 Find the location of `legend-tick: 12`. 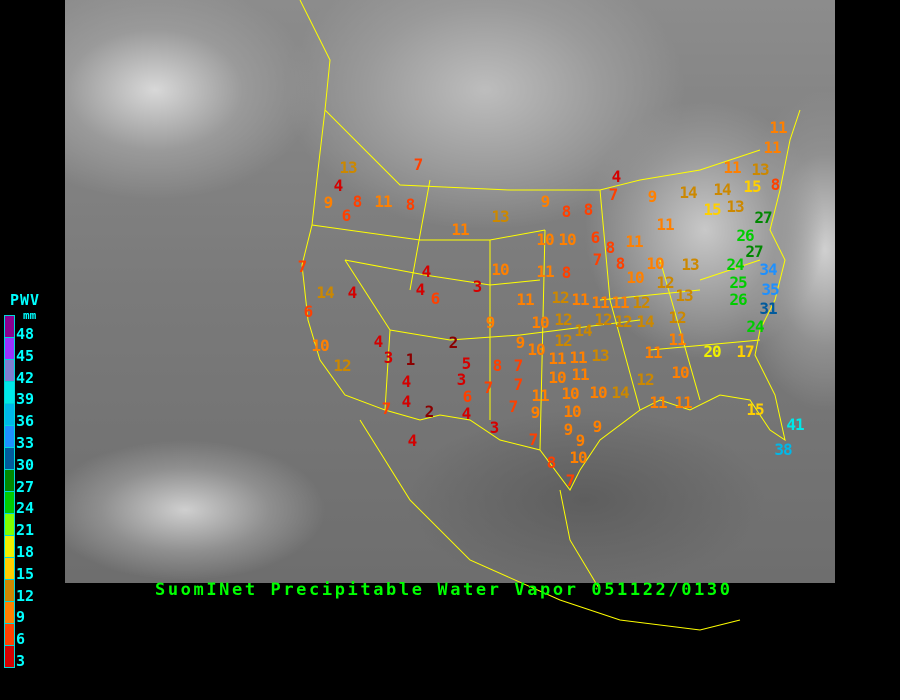

legend-tick: 12 is located at coordinates (25, 595).